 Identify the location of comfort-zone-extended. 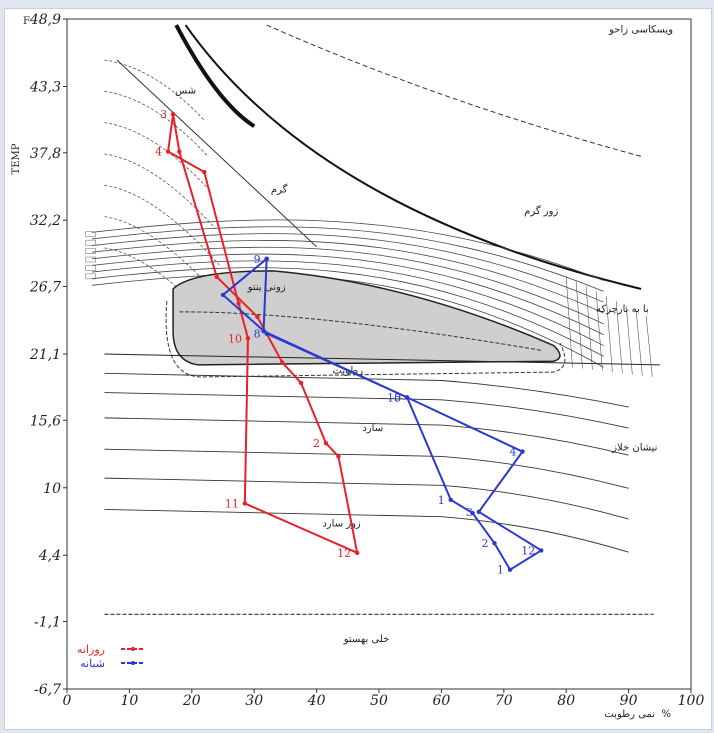
(365, 339).